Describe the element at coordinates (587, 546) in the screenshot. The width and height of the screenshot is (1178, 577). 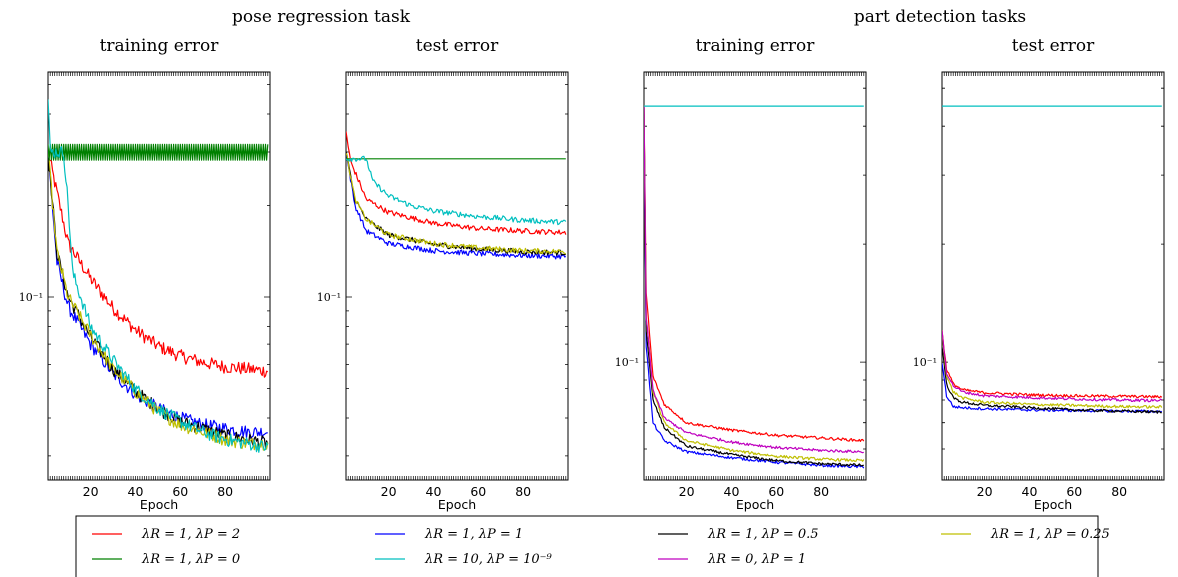
I see `legend-box` at that location.